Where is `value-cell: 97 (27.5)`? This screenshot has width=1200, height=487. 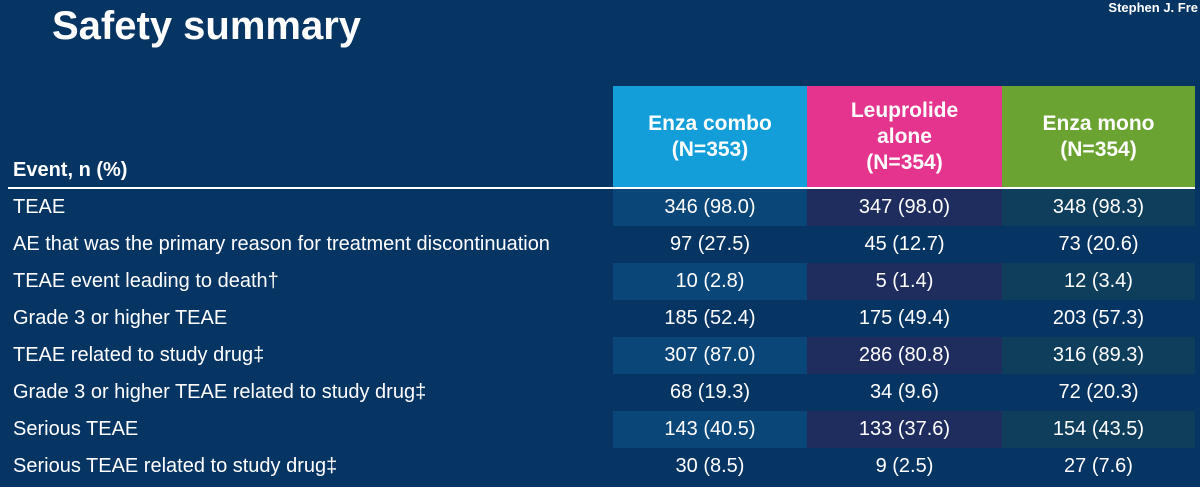 value-cell: 97 (27.5) is located at coordinates (710, 244).